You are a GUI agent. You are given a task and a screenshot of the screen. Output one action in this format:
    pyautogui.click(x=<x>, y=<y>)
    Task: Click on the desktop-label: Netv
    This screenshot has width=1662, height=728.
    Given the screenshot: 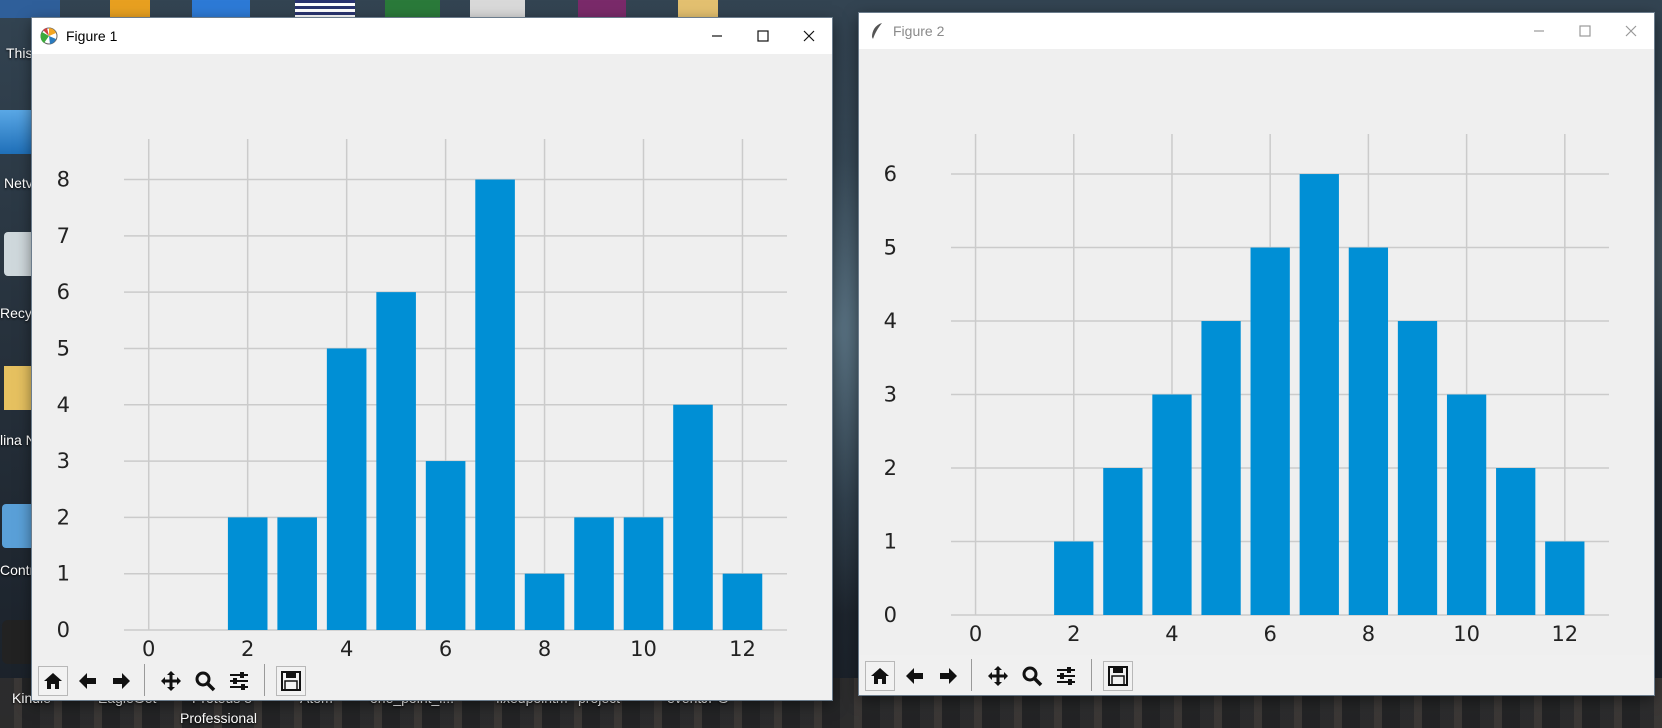 What is the action you would take?
    pyautogui.click(x=18, y=183)
    